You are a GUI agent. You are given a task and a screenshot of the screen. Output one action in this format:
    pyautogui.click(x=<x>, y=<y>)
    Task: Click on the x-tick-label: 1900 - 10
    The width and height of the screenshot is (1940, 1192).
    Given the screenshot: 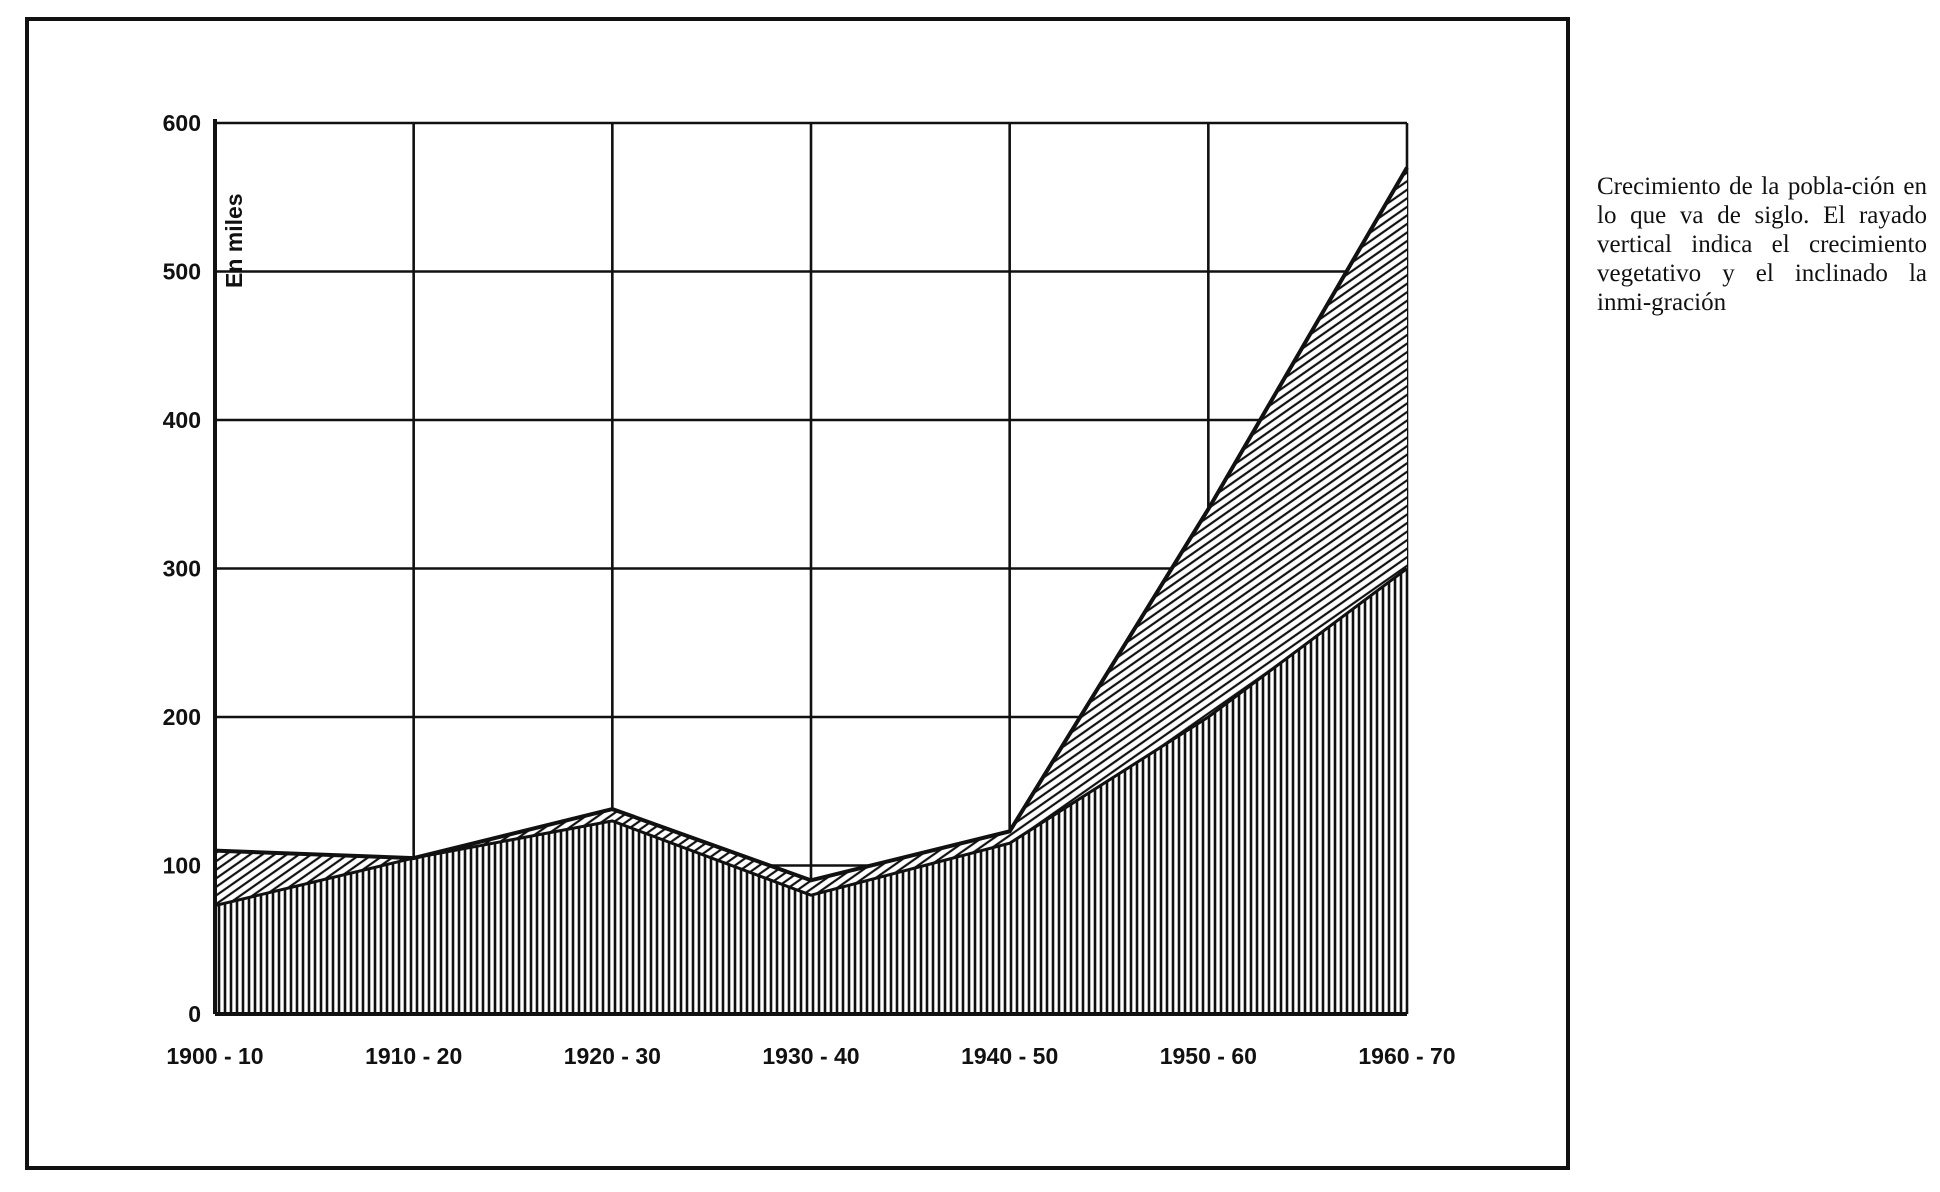 What is the action you would take?
    pyautogui.click(x=214, y=1056)
    